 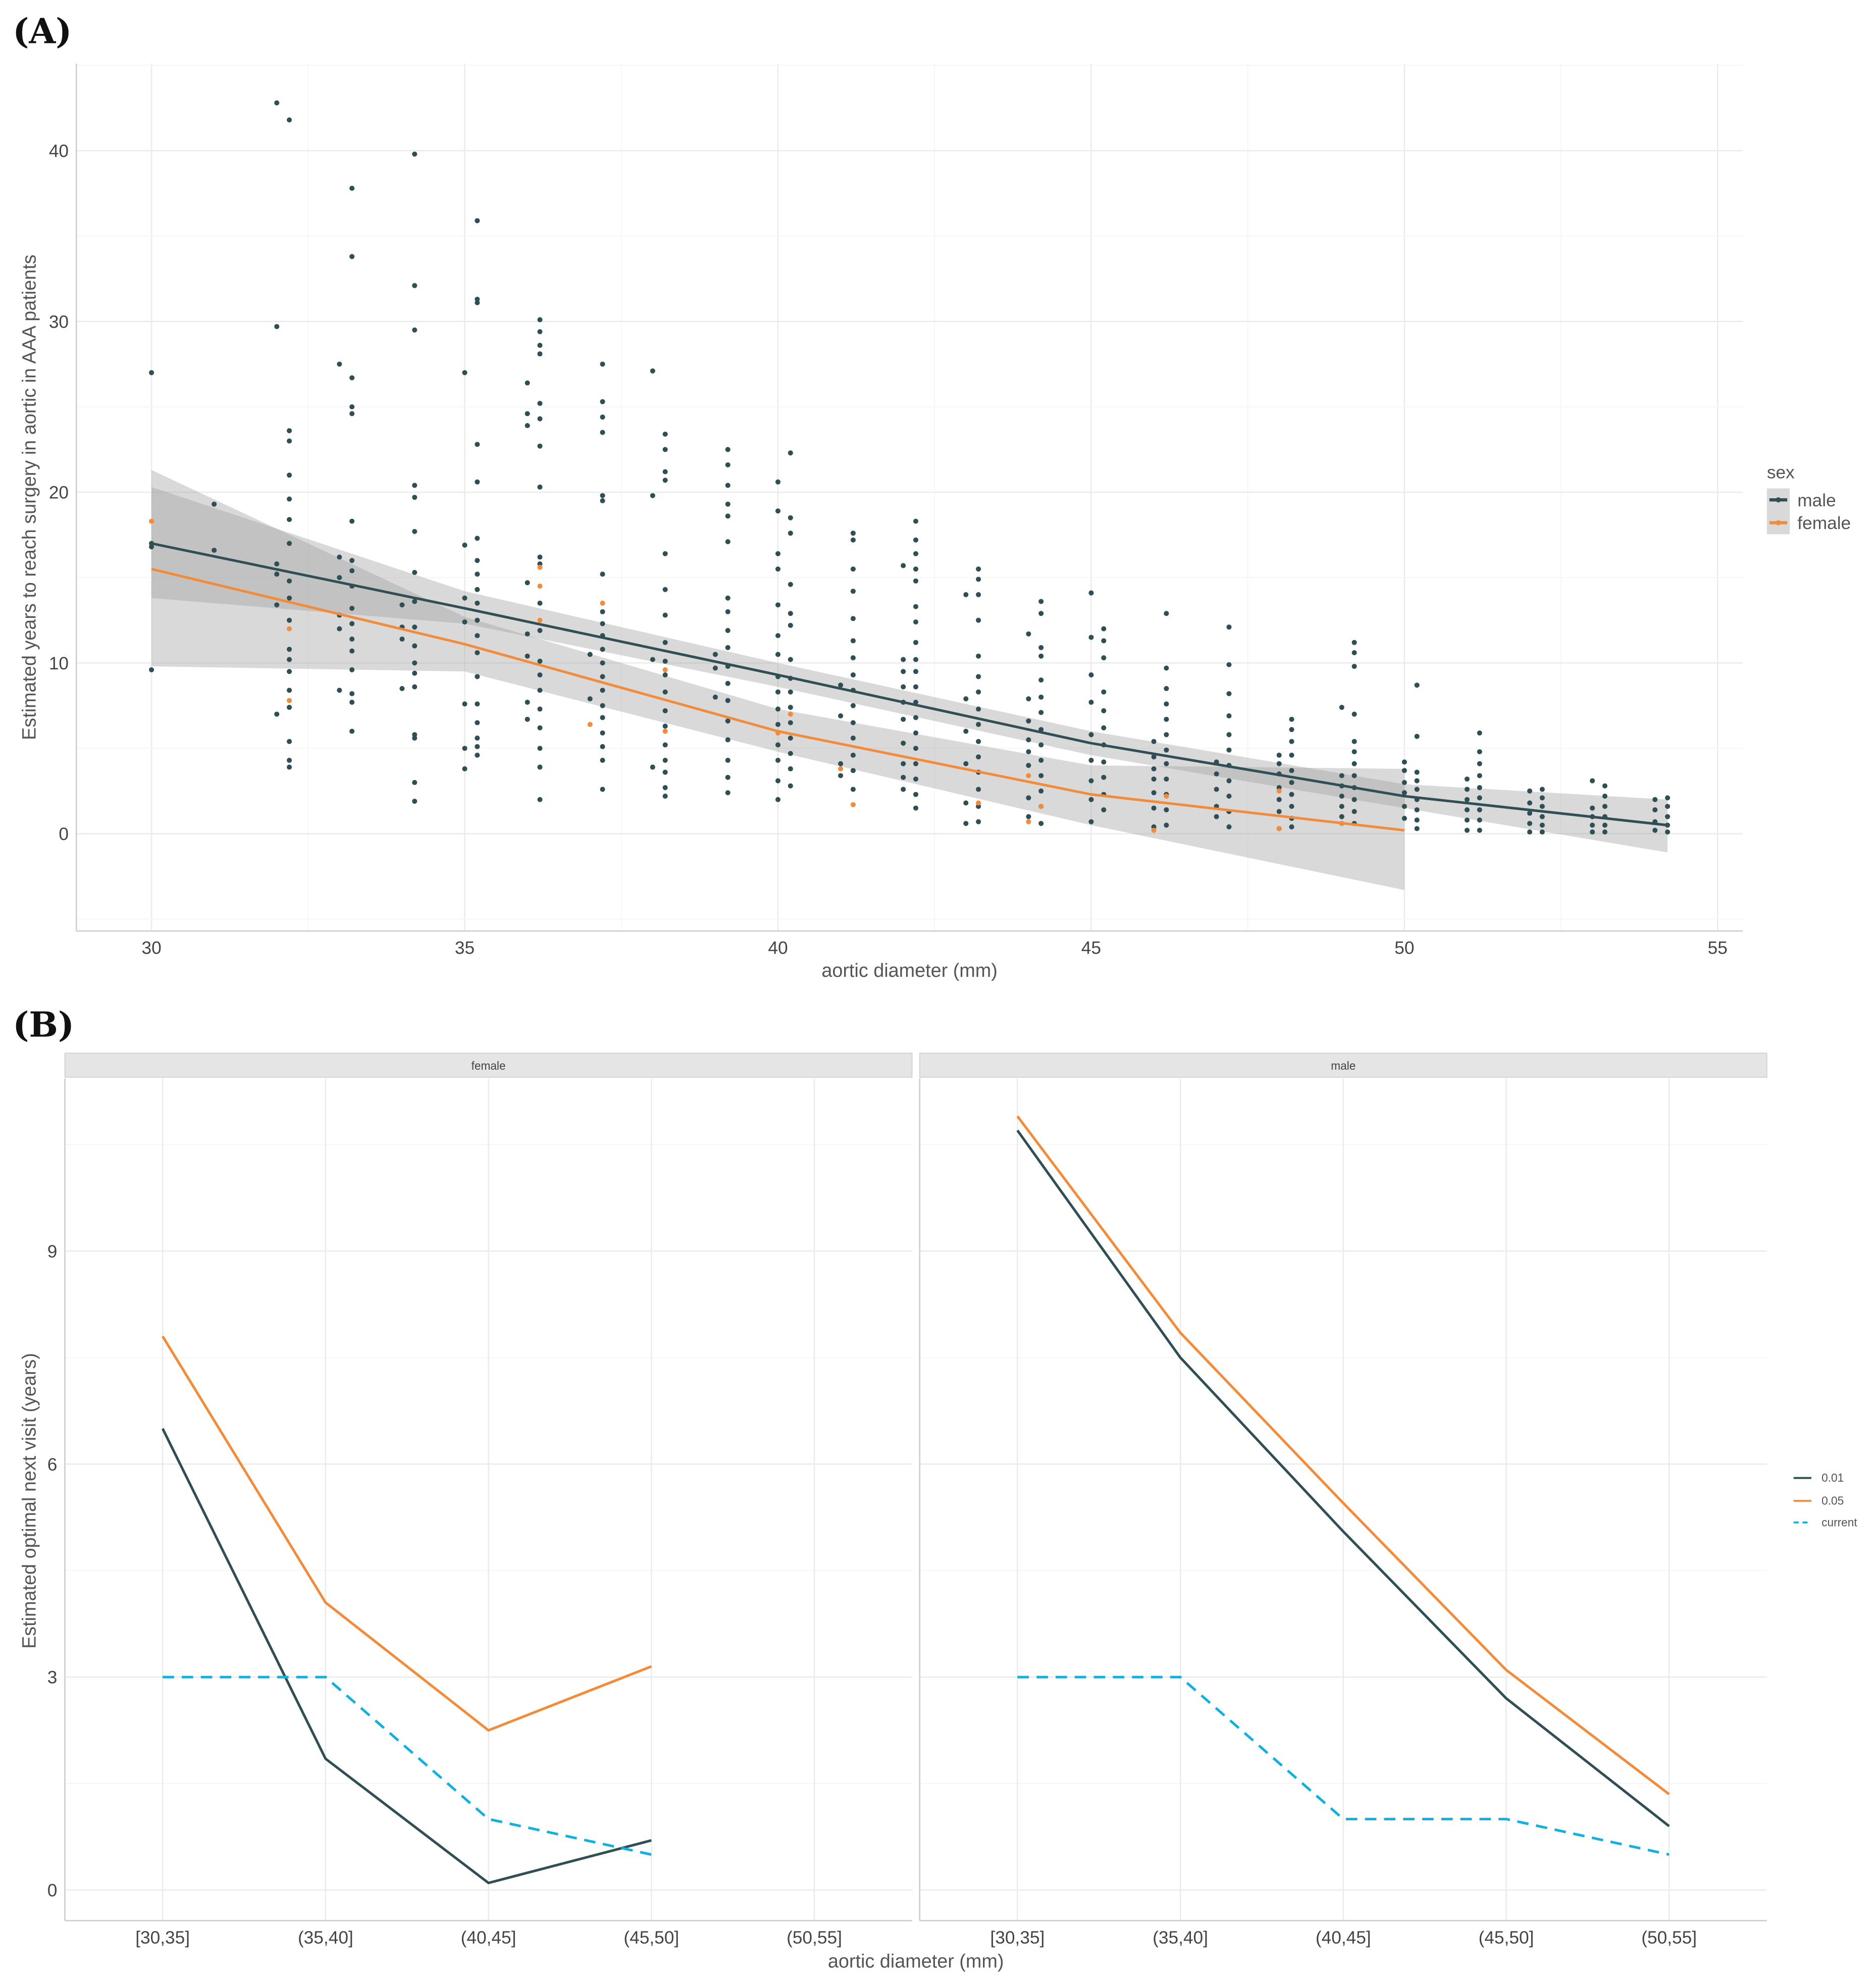 What do you see at coordinates (916, 1961) in the screenshot?
I see `chart-b-x-title: aortic diameter (mm)` at bounding box center [916, 1961].